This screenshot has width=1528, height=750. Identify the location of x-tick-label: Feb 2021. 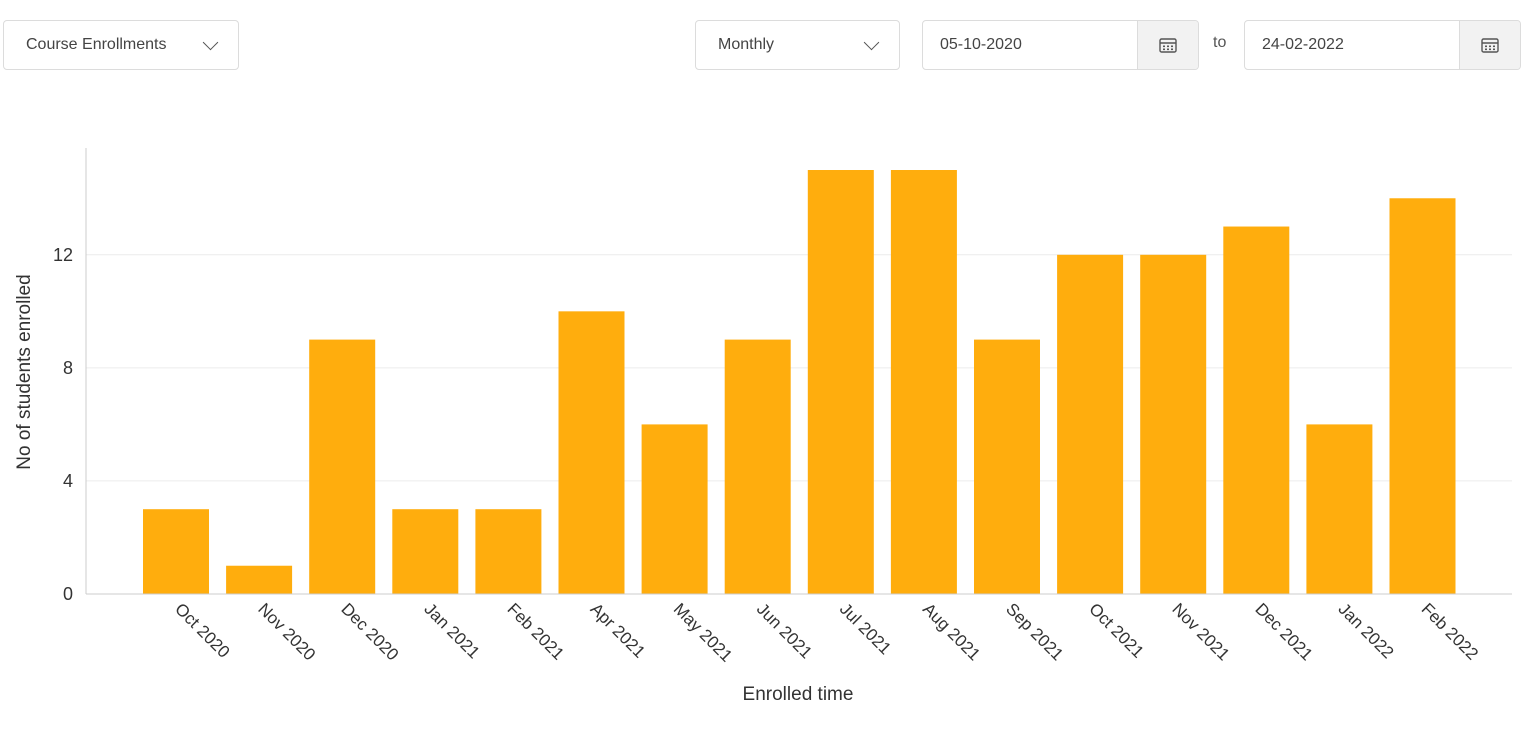
(536, 631).